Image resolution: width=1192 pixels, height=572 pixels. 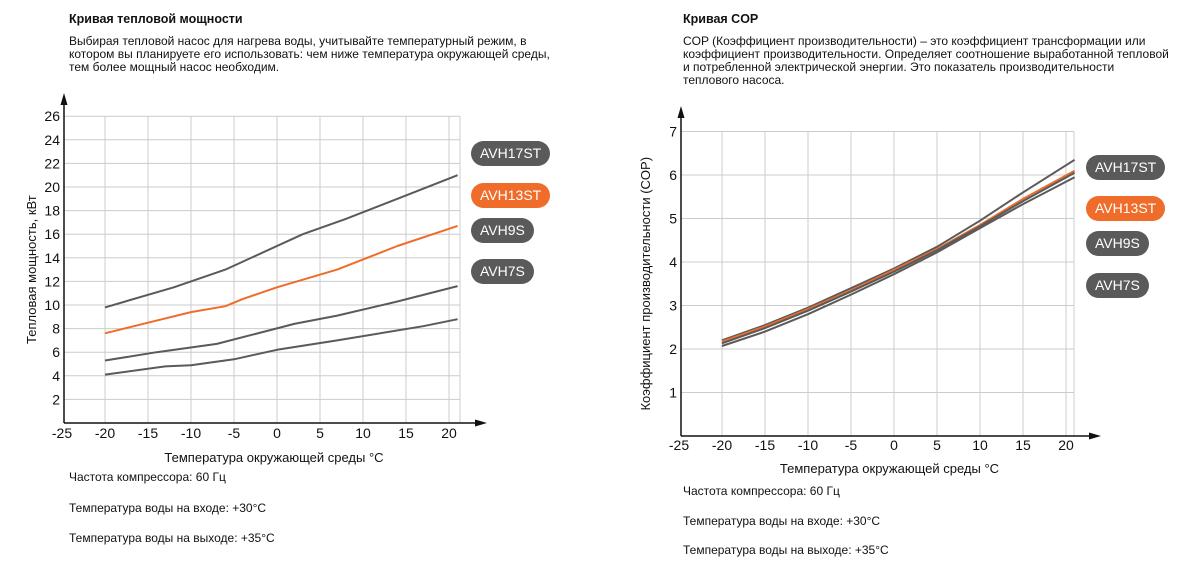 What do you see at coordinates (52, 281) in the screenshot?
I see `y-tick-label: 12` at bounding box center [52, 281].